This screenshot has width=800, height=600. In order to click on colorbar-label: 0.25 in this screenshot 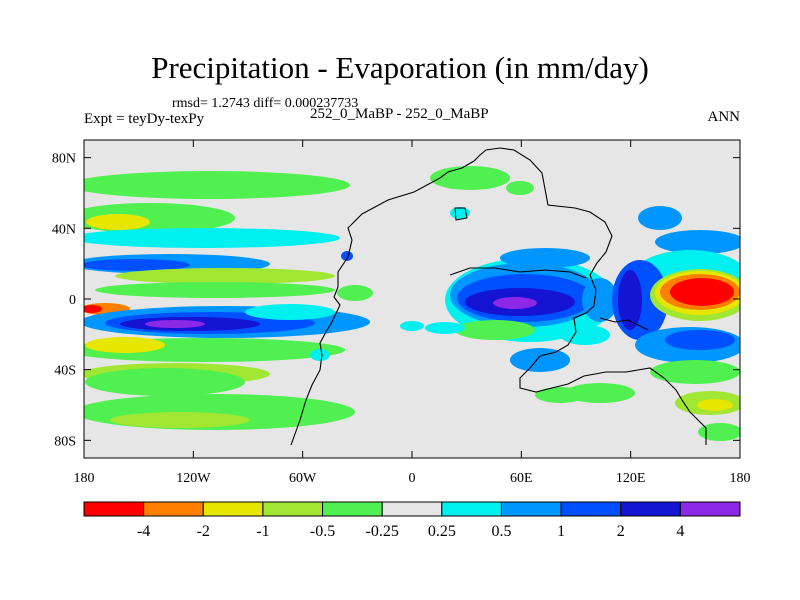, I will do `click(442, 531)`.